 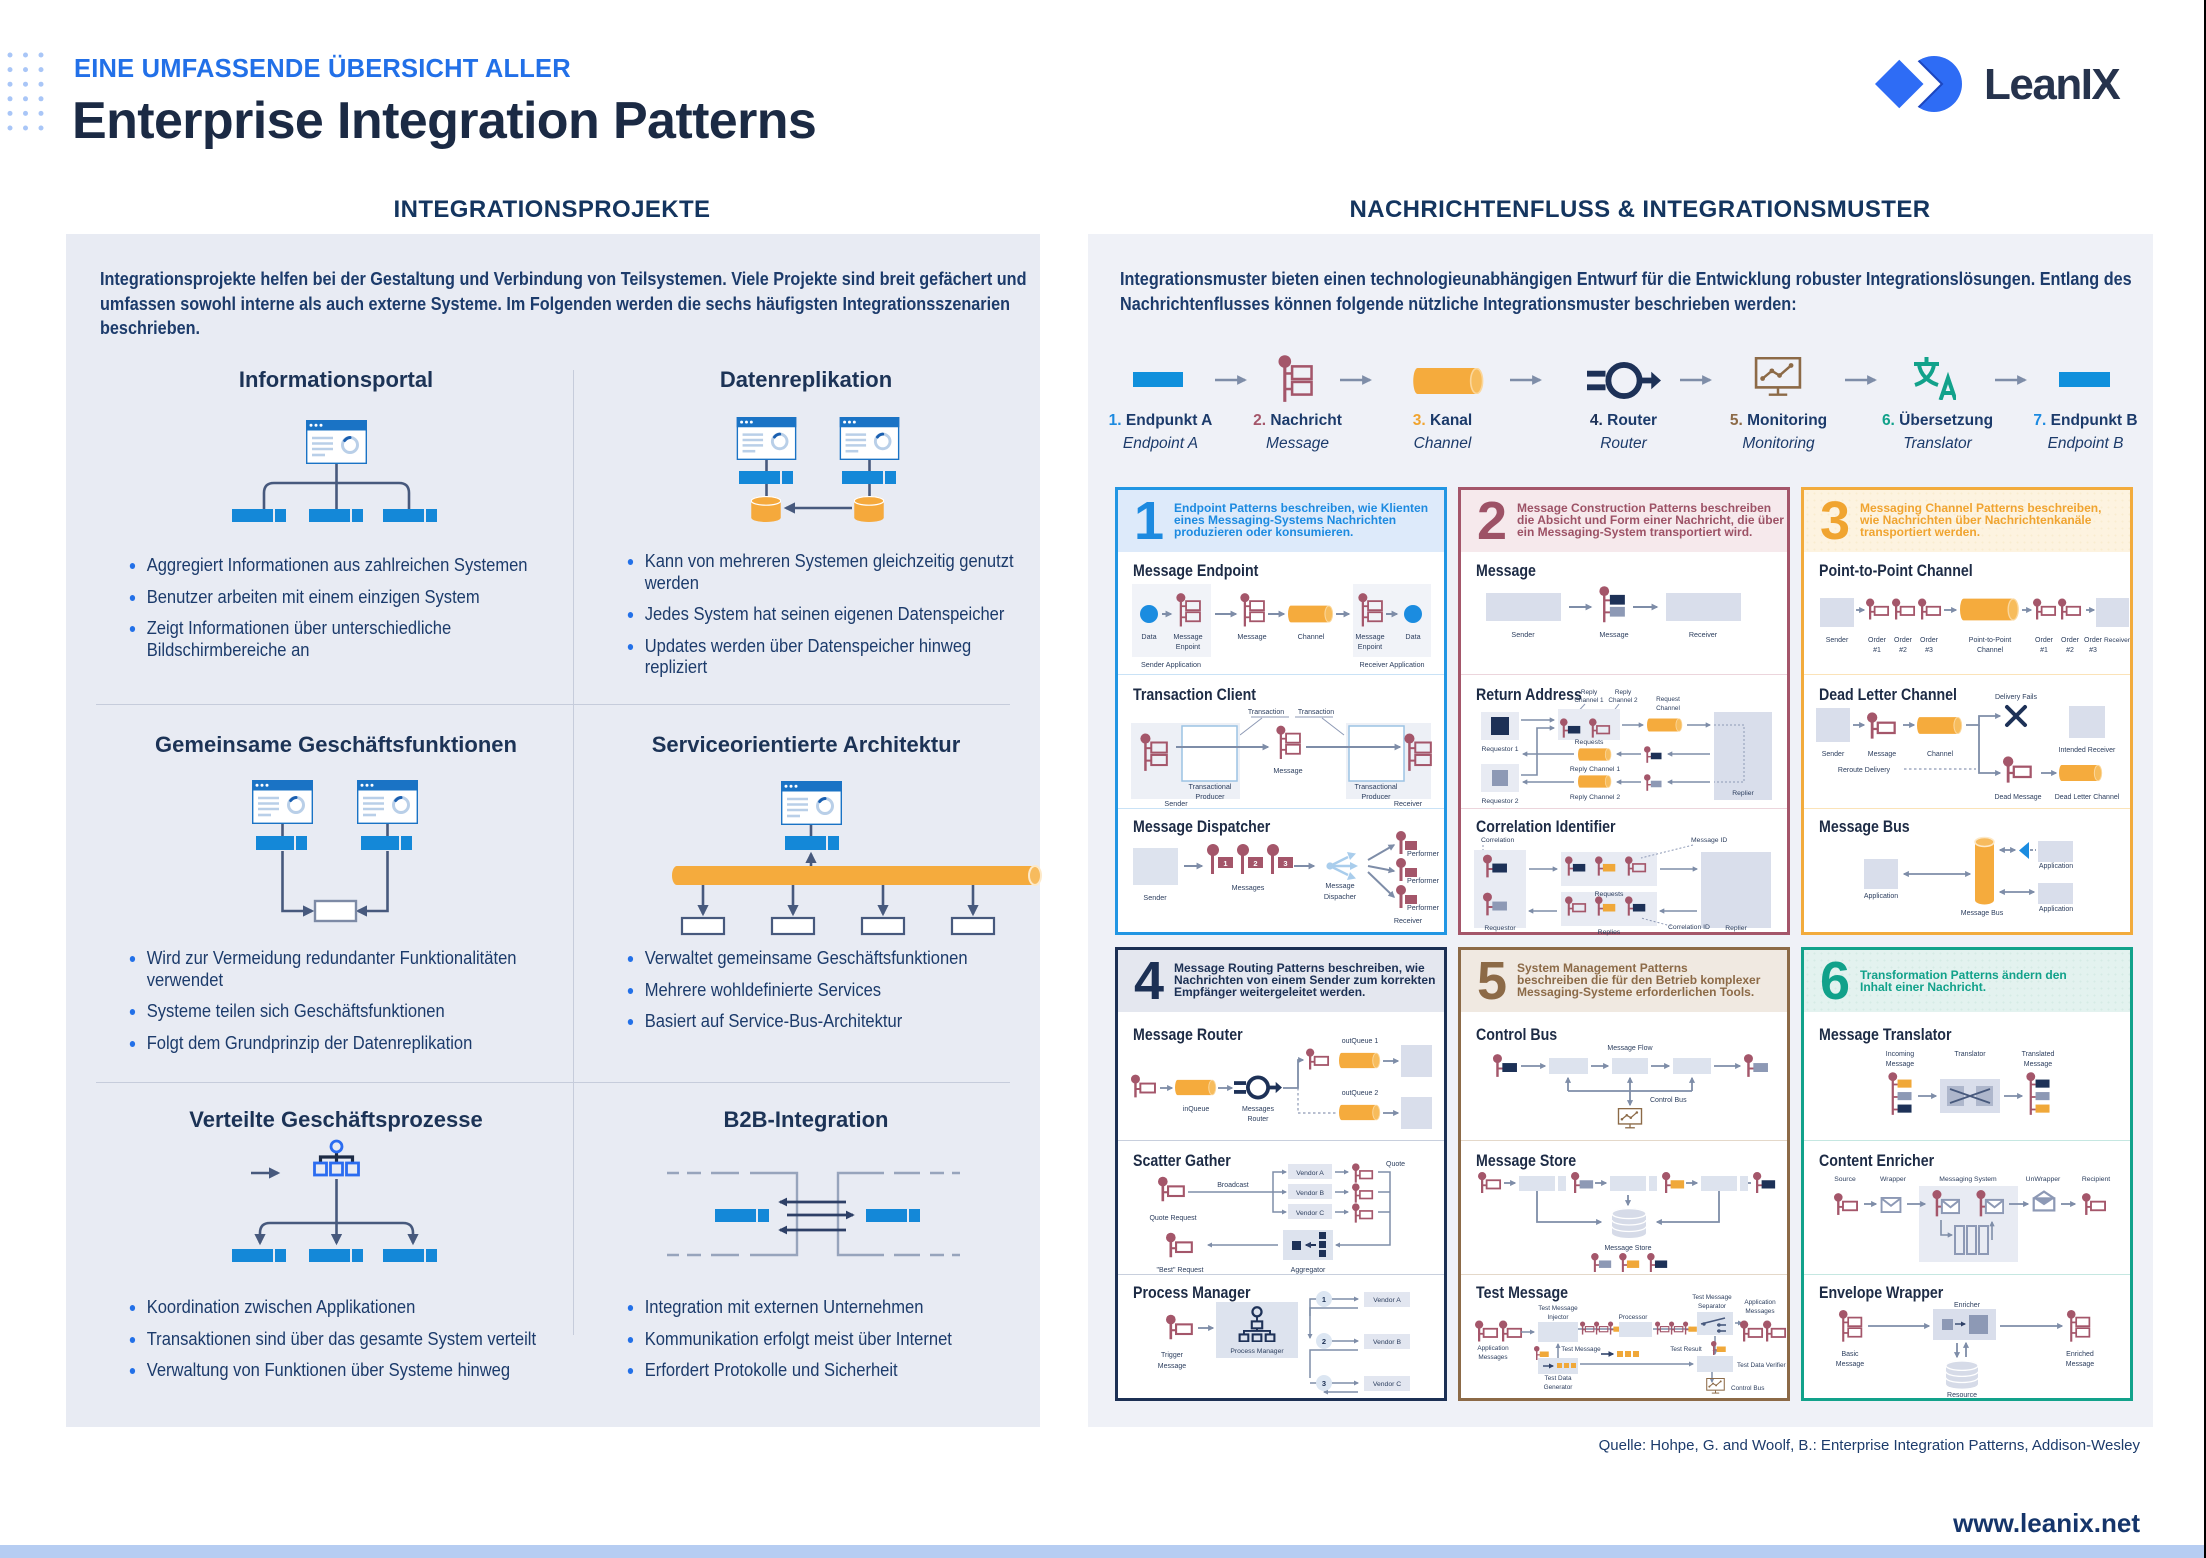 What do you see at coordinates (1324, 1341) in the screenshot?
I see `svg-text: 2` at bounding box center [1324, 1341].